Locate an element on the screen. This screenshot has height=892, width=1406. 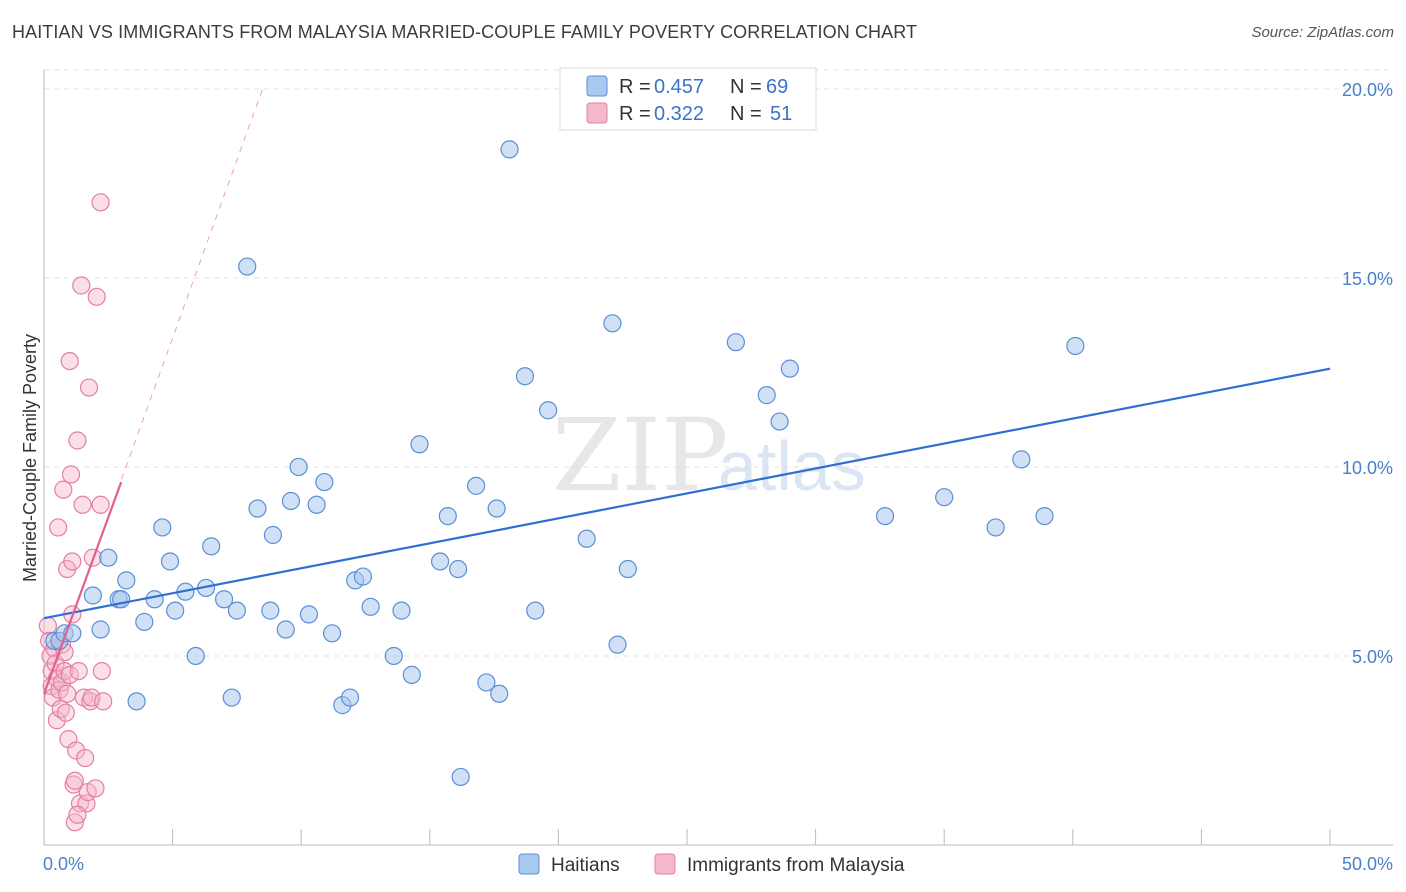
y-tick-label: 5.0% is located at coordinates (1372, 657).